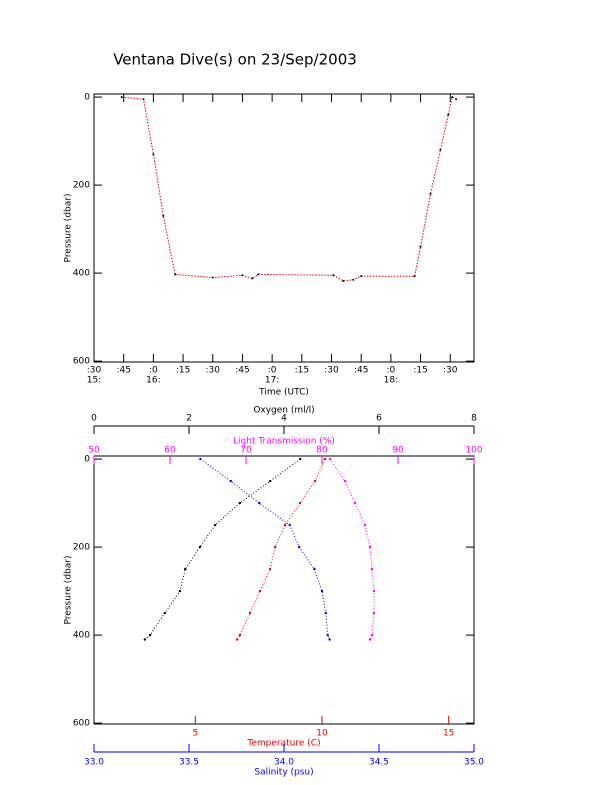  I want to click on y-tick-label: 400, so click(81, 274).